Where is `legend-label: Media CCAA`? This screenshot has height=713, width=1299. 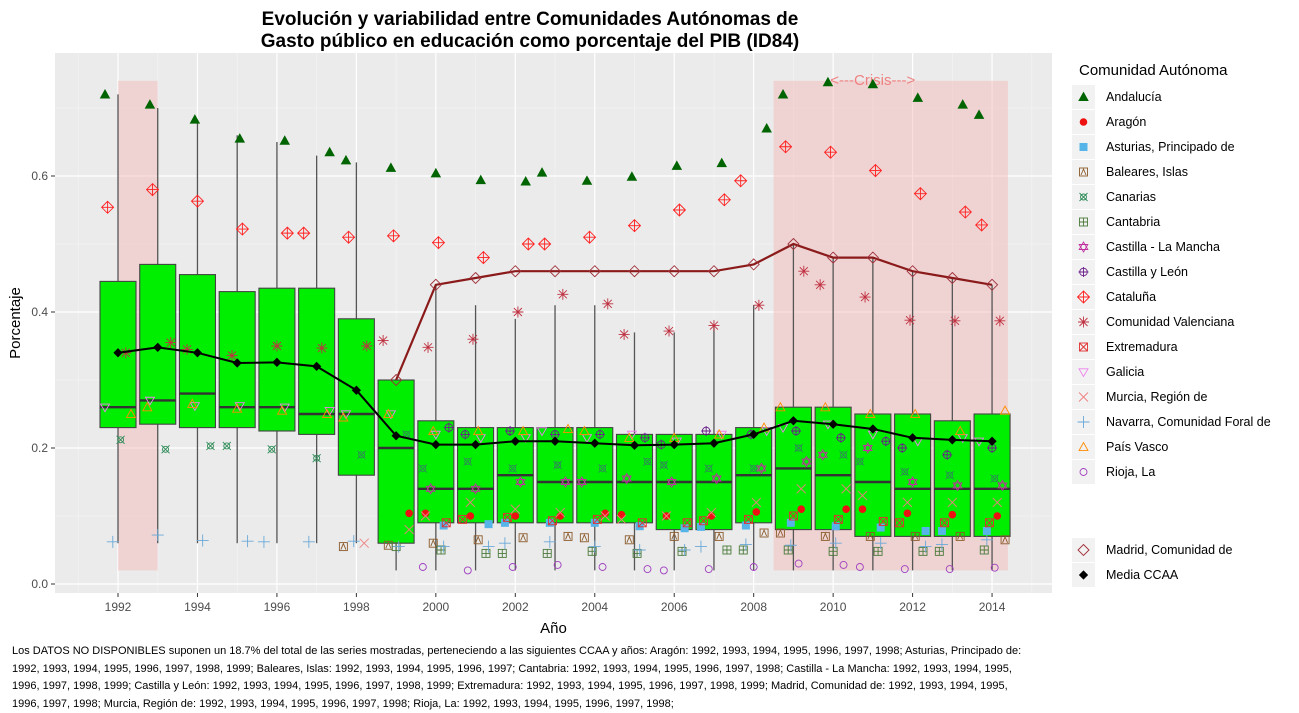
legend-label: Media CCAA is located at coordinates (1142, 575).